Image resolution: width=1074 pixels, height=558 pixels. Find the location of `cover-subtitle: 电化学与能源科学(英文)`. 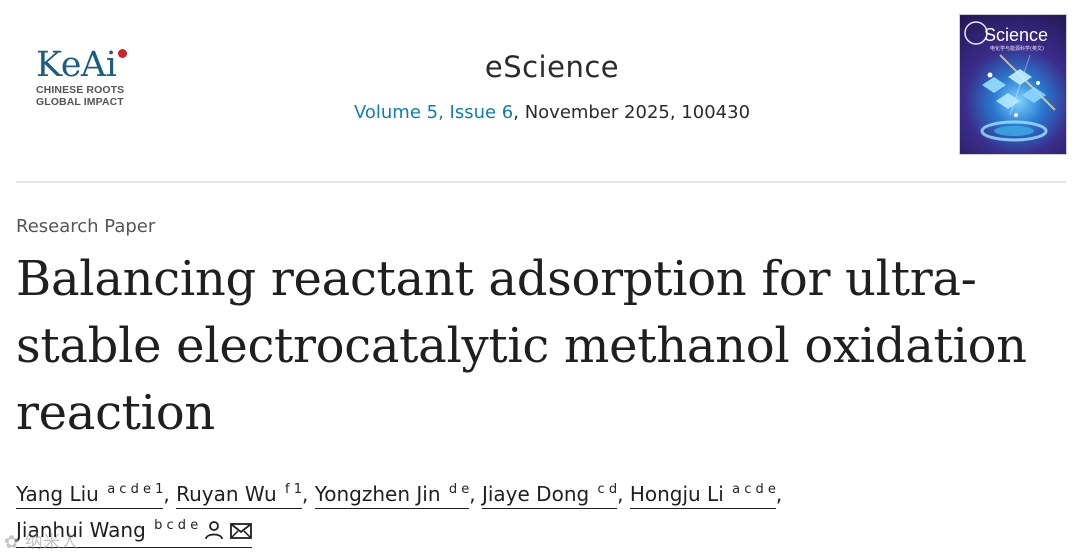

cover-subtitle: 电化学与能源科学(英文) is located at coordinates (1017, 49).